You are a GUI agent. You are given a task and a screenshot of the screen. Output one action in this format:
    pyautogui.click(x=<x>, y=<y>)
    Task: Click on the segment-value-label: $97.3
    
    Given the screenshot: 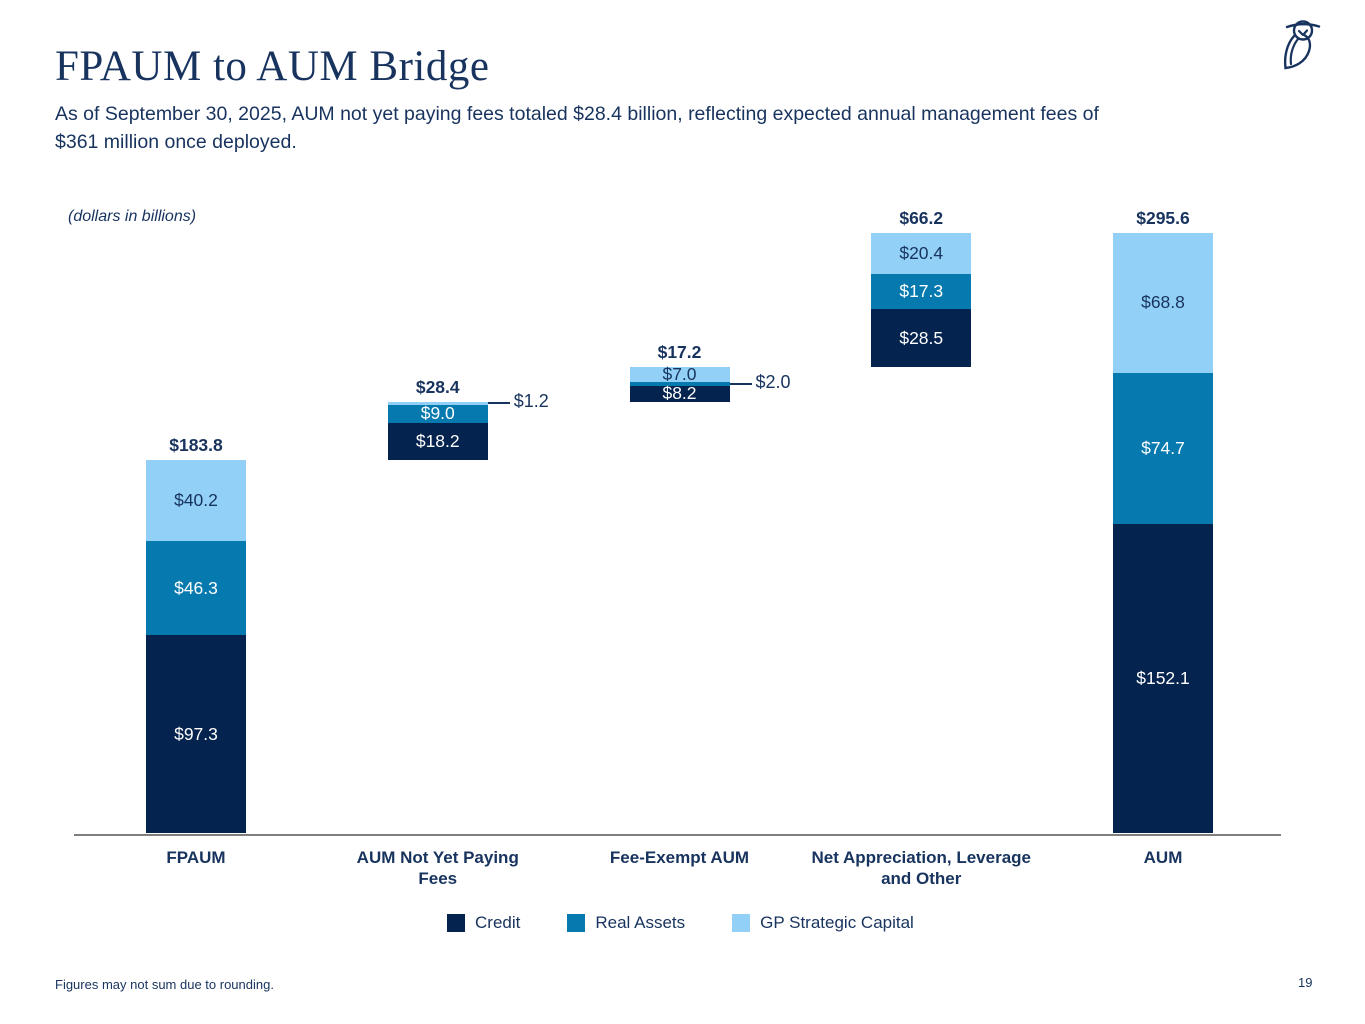 What is the action you would take?
    pyautogui.click(x=196, y=733)
    